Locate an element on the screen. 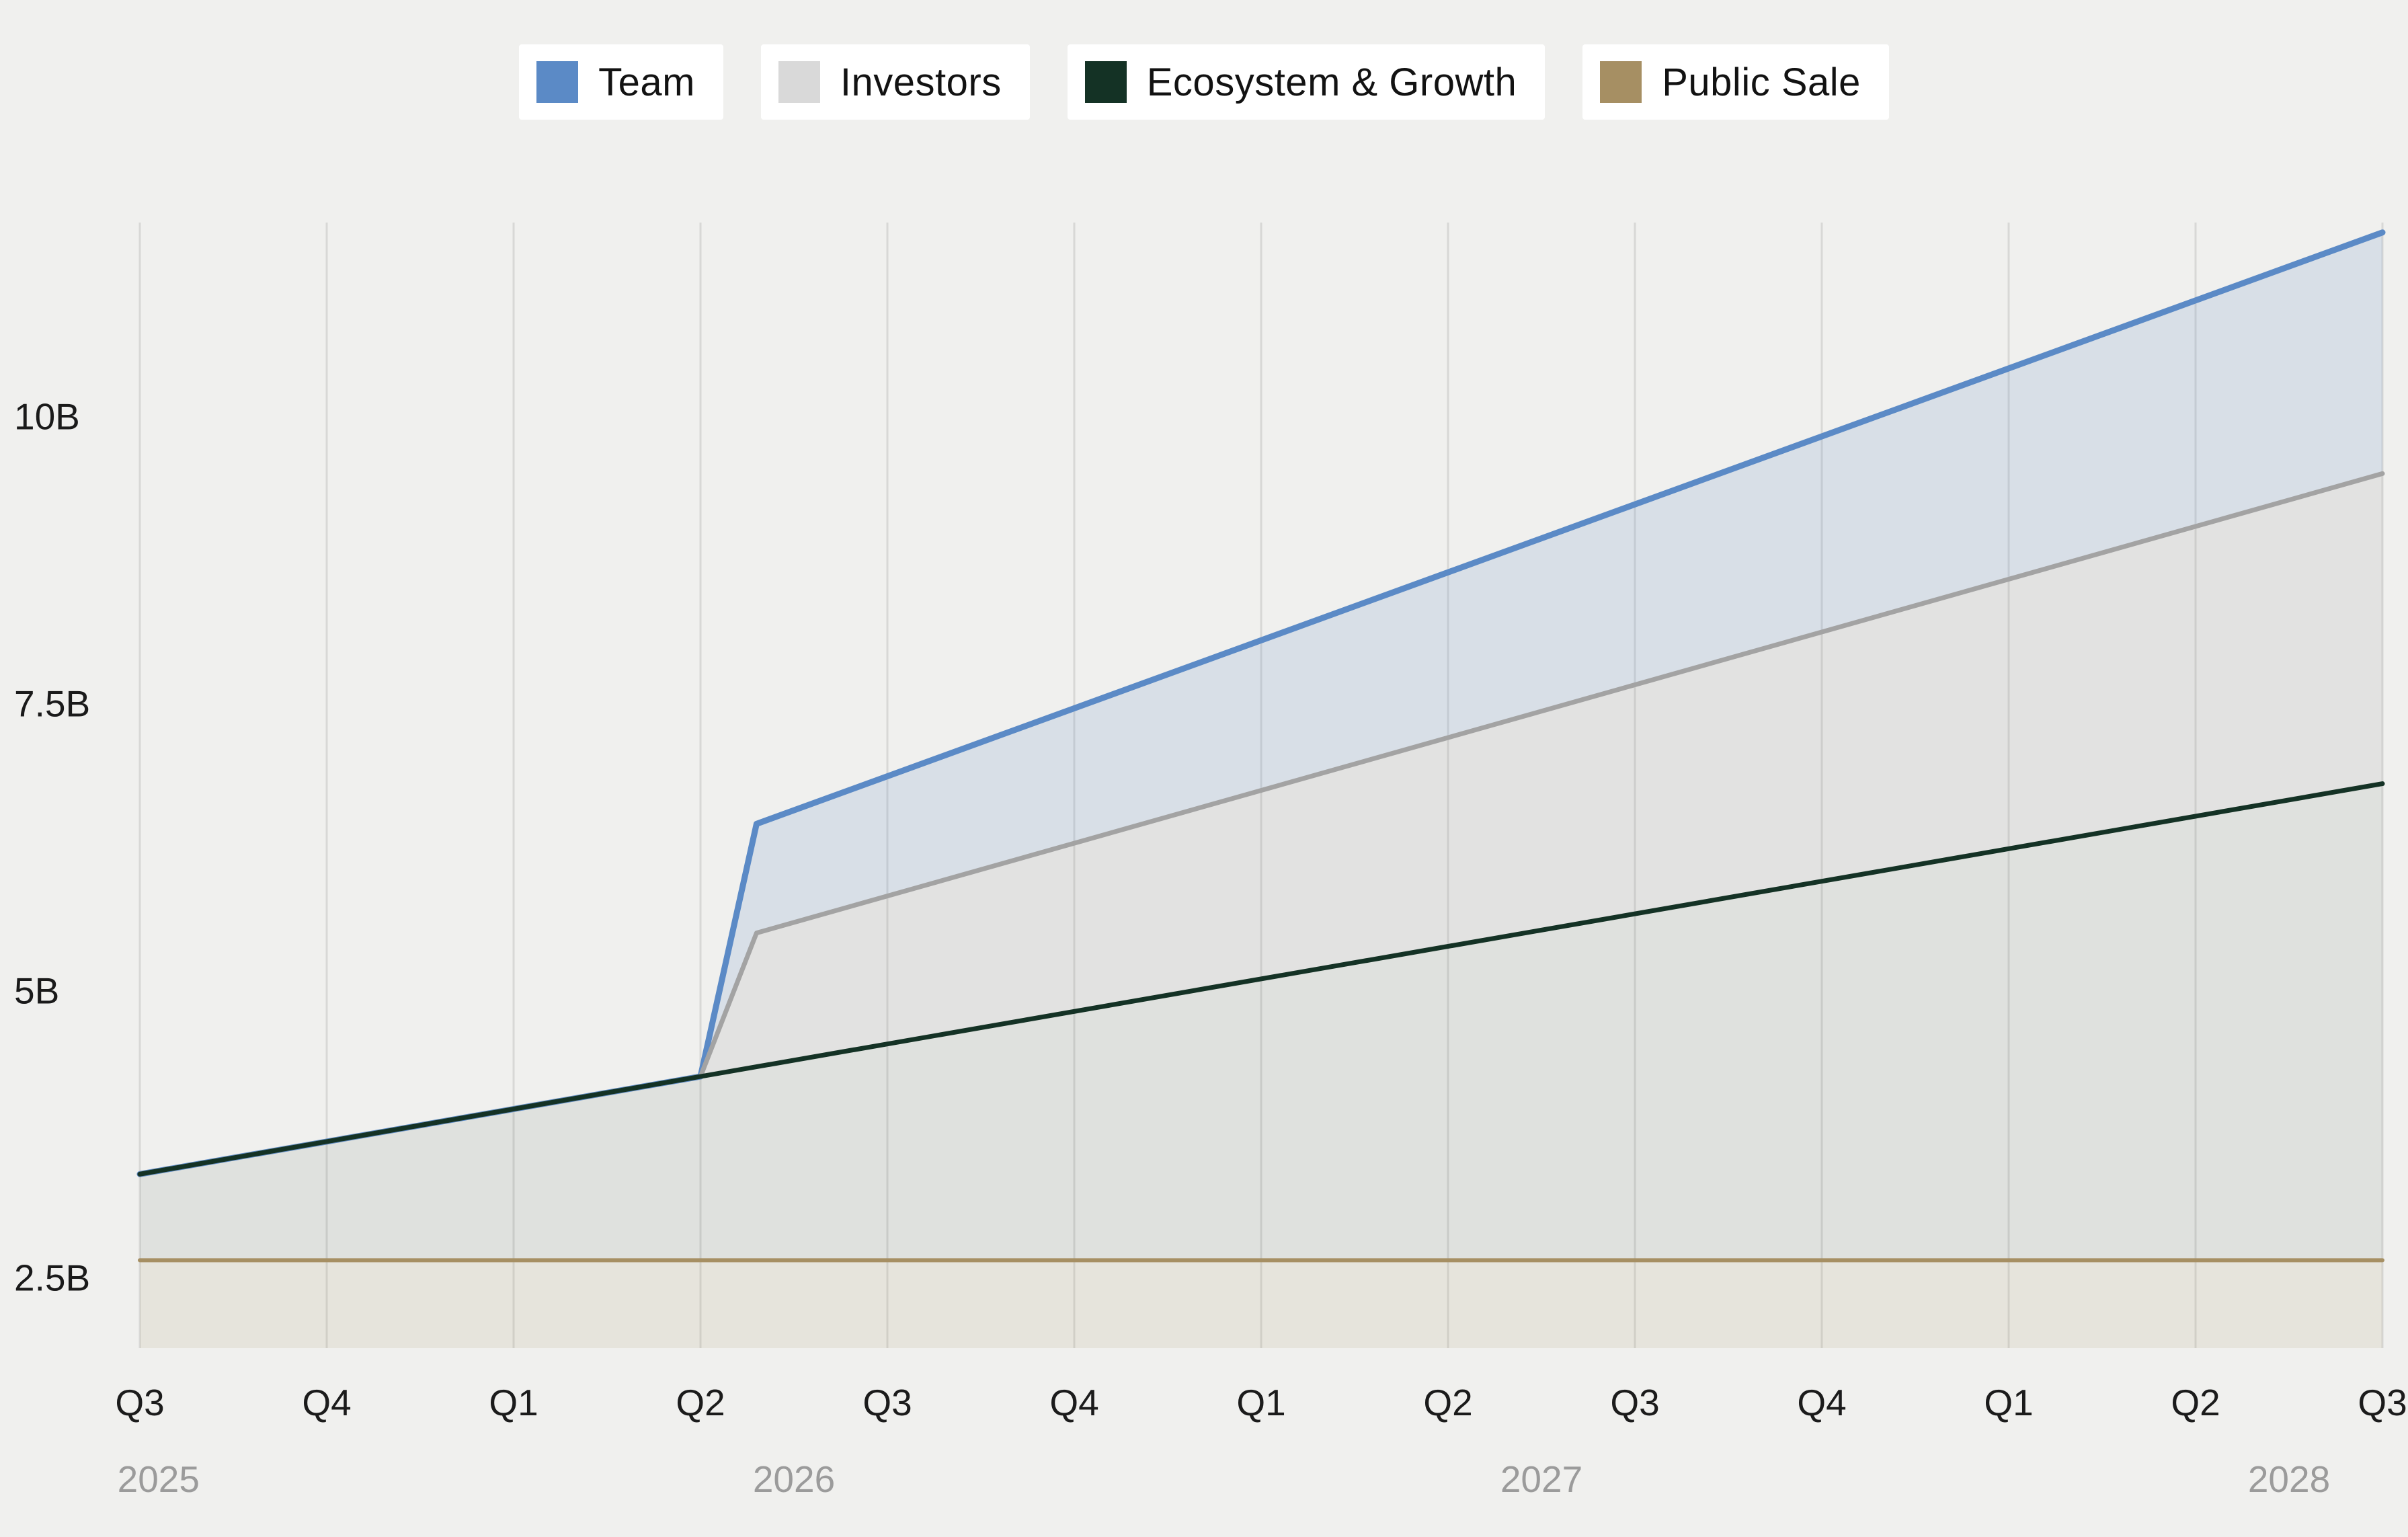 Image resolution: width=2408 pixels, height=1537 pixels. legend-swatch-team is located at coordinates (557, 82).